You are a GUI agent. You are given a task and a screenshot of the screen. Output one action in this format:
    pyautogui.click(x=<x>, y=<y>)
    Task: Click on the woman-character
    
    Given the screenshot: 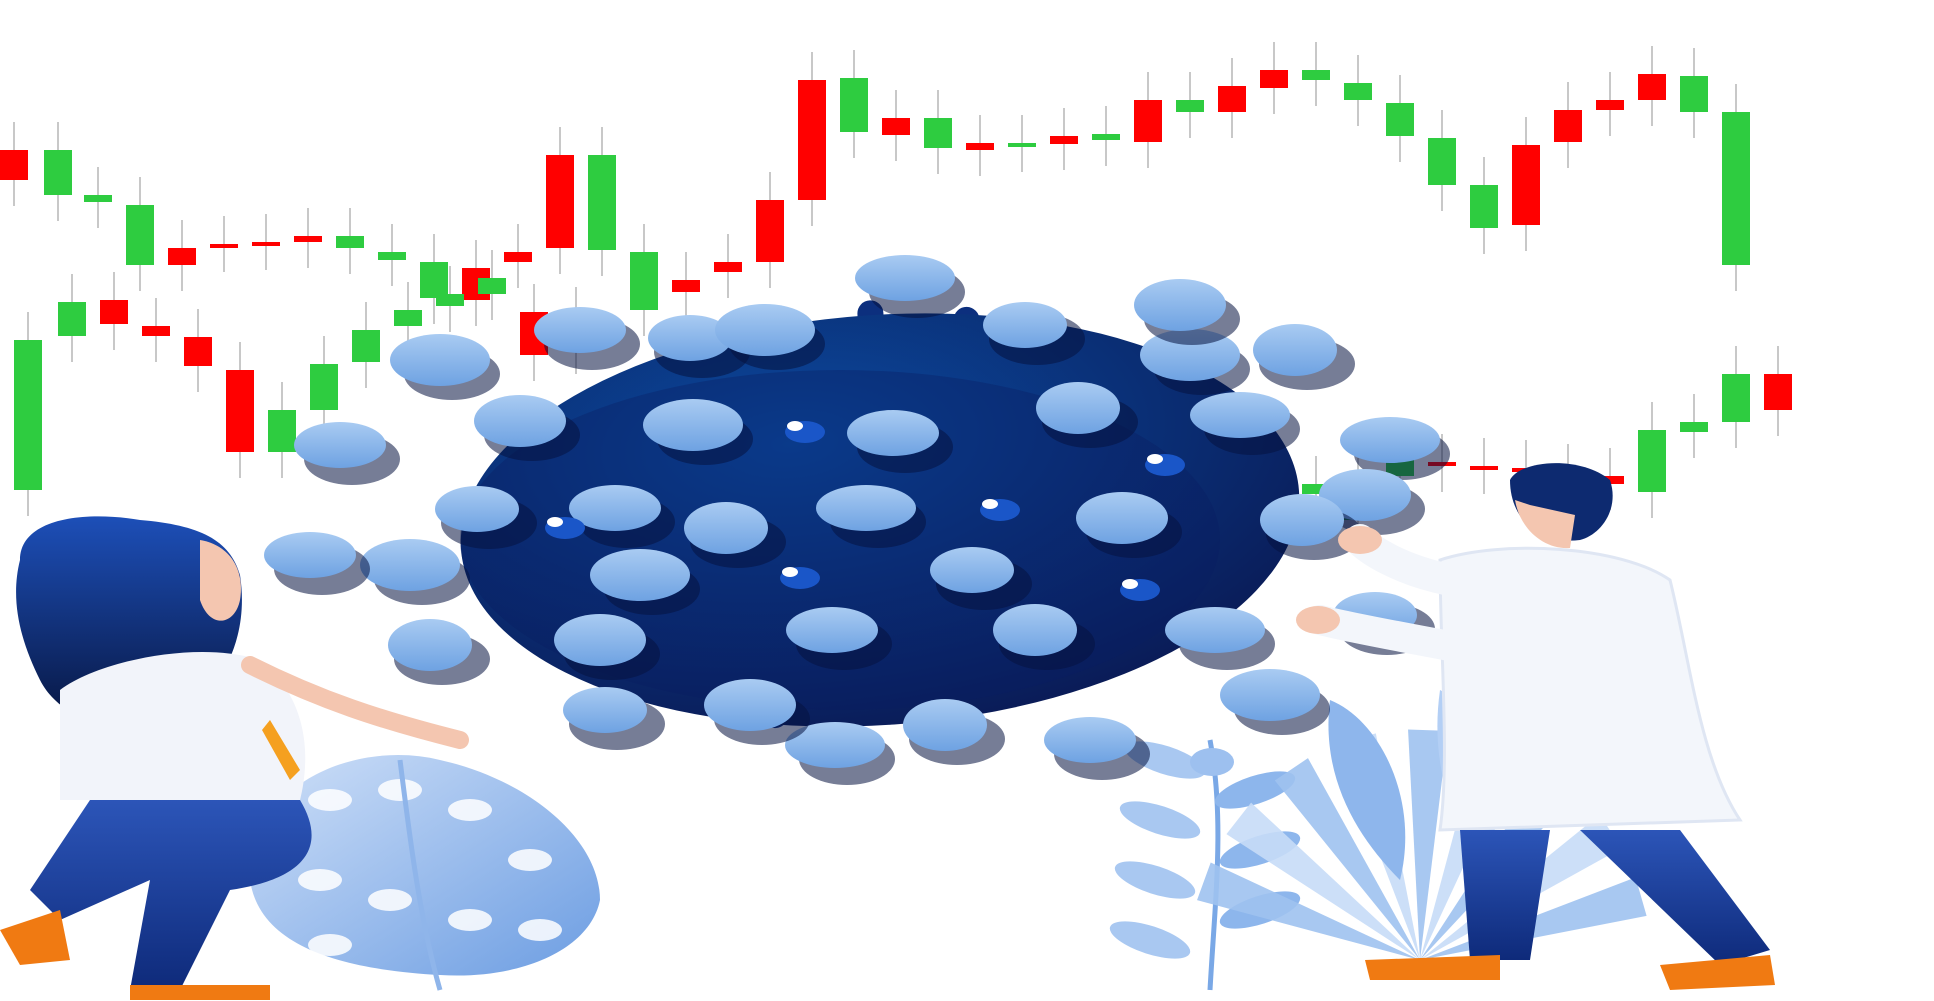 What is the action you would take?
    pyautogui.click(x=234, y=758)
    